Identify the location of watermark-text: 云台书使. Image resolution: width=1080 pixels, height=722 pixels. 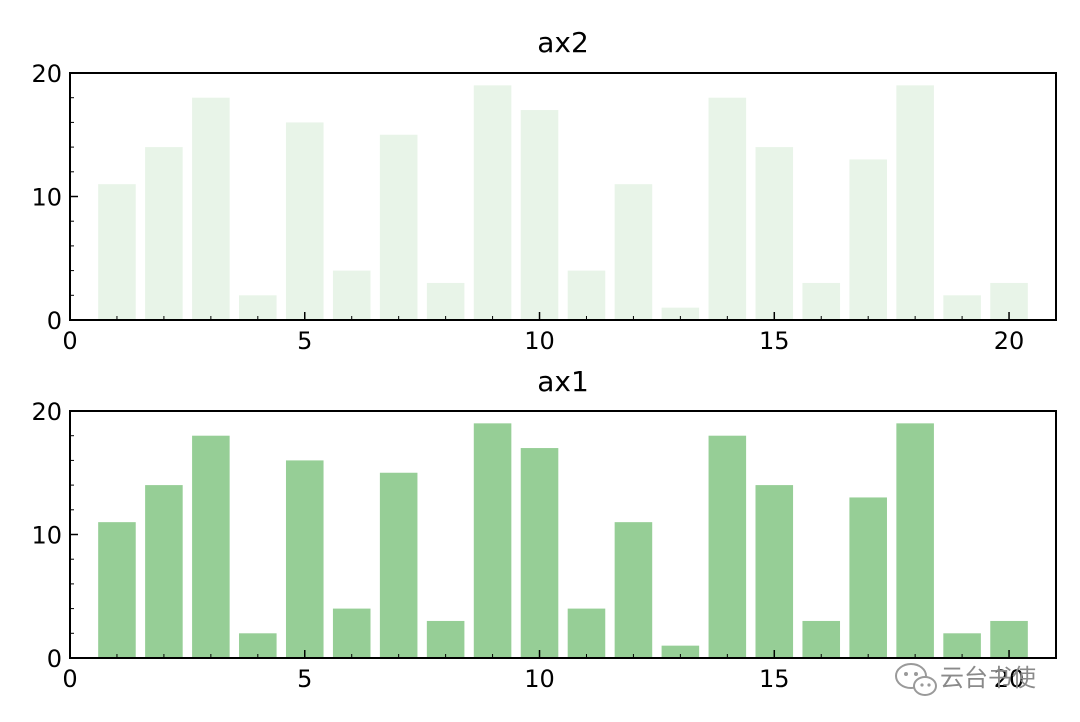
(988, 678).